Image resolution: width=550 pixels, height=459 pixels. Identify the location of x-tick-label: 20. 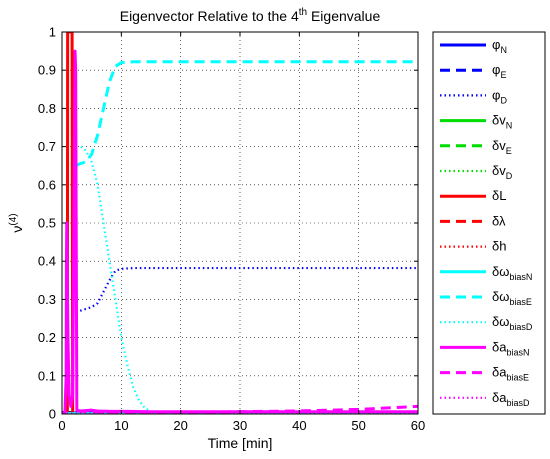
(180, 425).